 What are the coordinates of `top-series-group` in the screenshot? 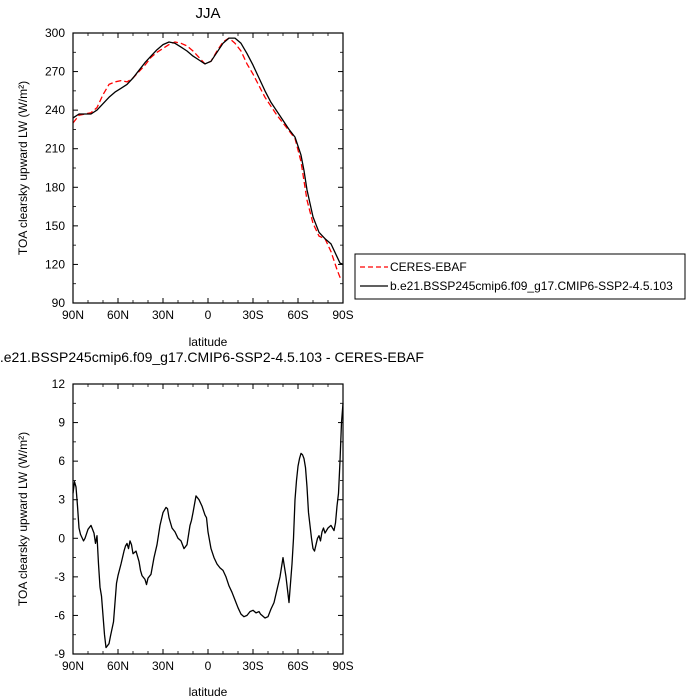 It's located at (208, 159).